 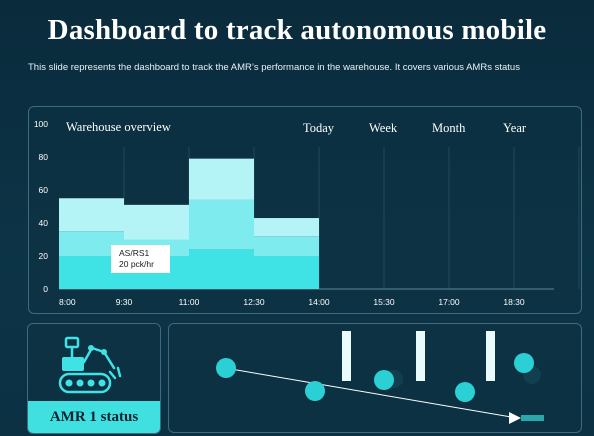 What do you see at coordinates (189, 302) in the screenshot?
I see `x-tick-label: 11:00` at bounding box center [189, 302].